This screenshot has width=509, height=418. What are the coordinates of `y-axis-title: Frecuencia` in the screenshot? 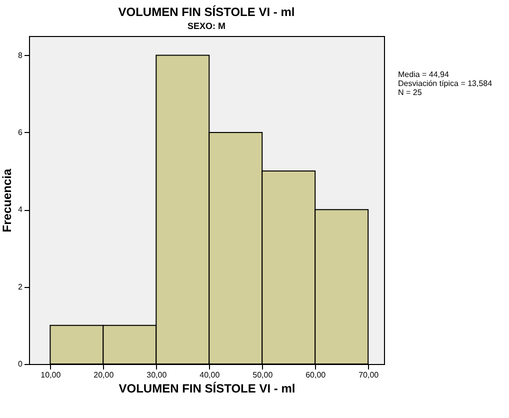 It's located at (7, 200).